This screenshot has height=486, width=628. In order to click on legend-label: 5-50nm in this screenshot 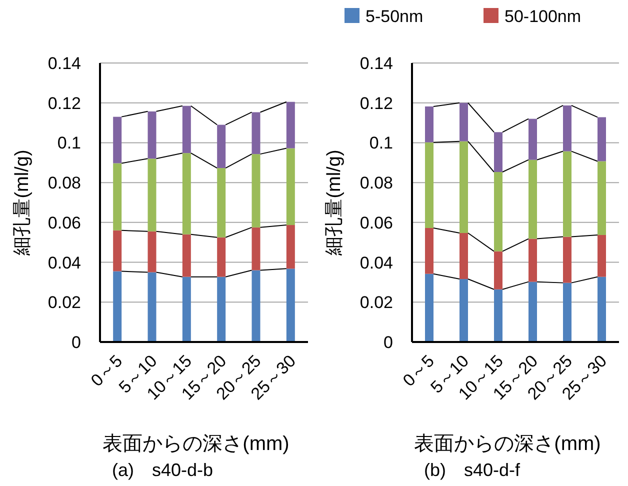, I will do `click(395, 16)`.